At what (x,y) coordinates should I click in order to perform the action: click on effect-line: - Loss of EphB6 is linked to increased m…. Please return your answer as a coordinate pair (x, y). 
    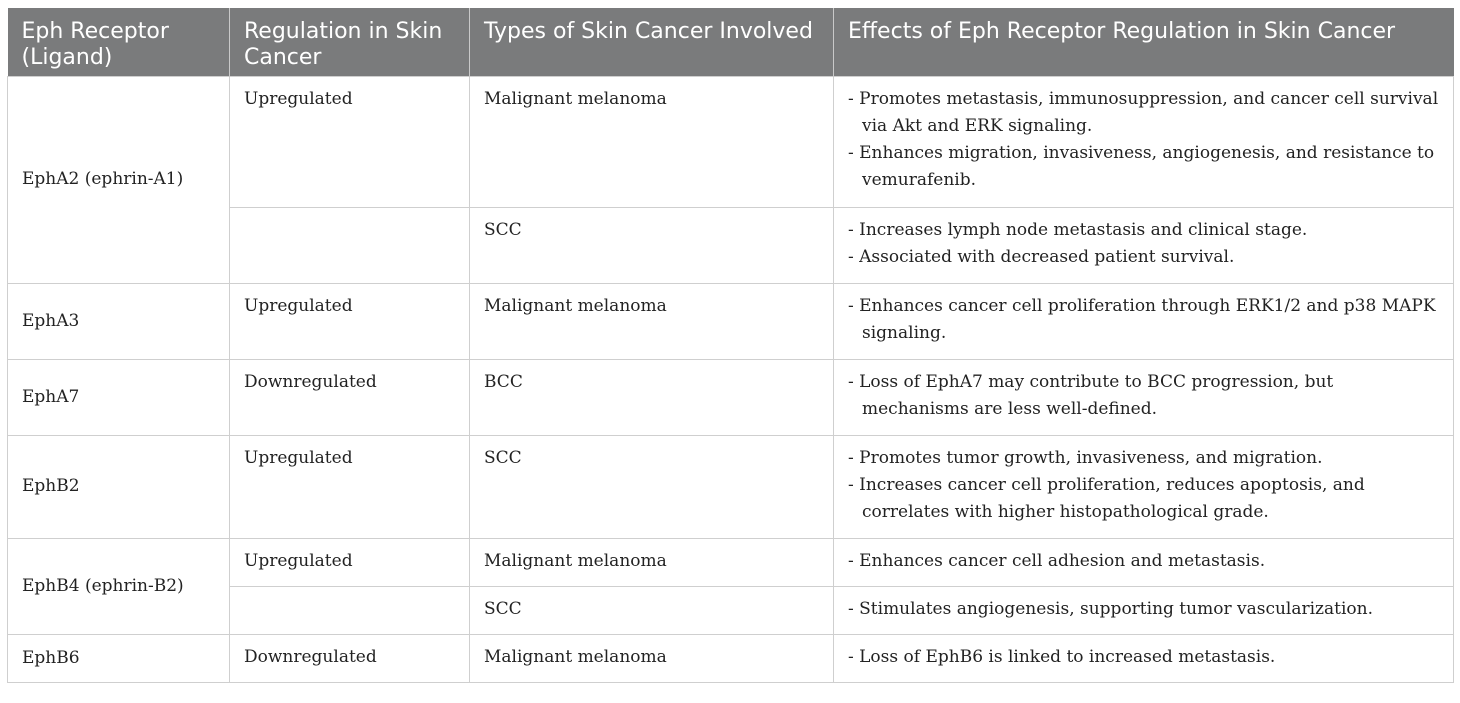
    Looking at the image, I should click on (1062, 656).